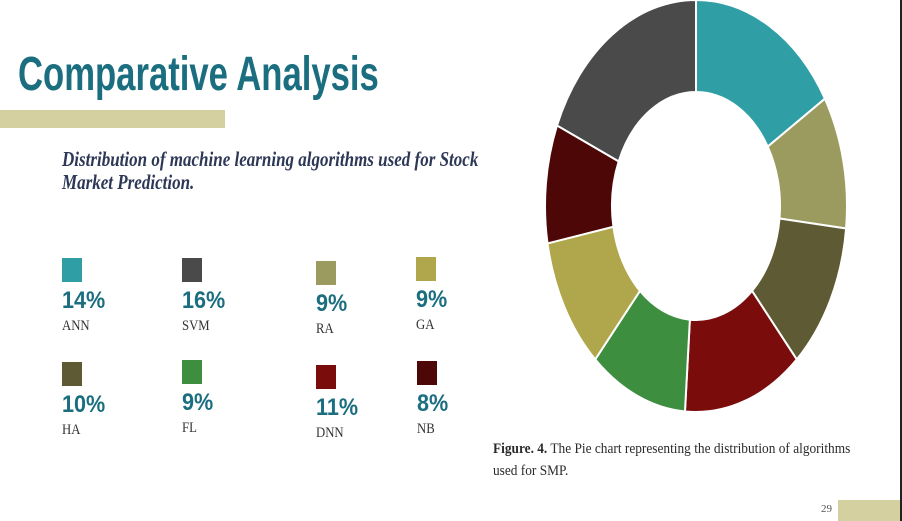 Image resolution: width=902 pixels, height=521 pixels. I want to click on legend-percent-ha: 10%, so click(84, 404).